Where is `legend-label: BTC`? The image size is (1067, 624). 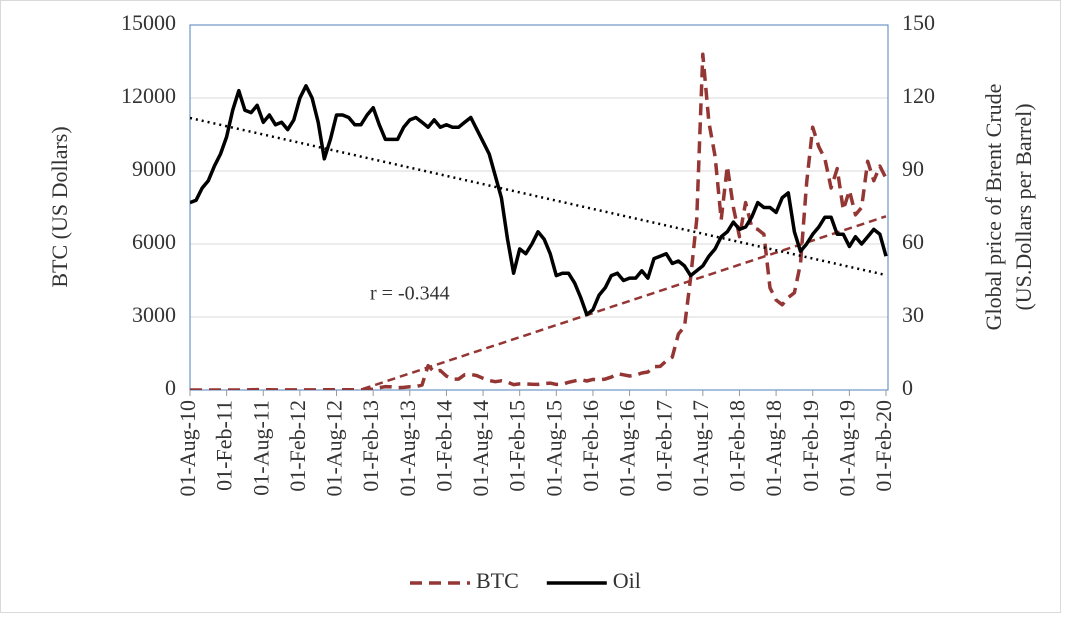
legend-label: BTC is located at coordinates (497, 580).